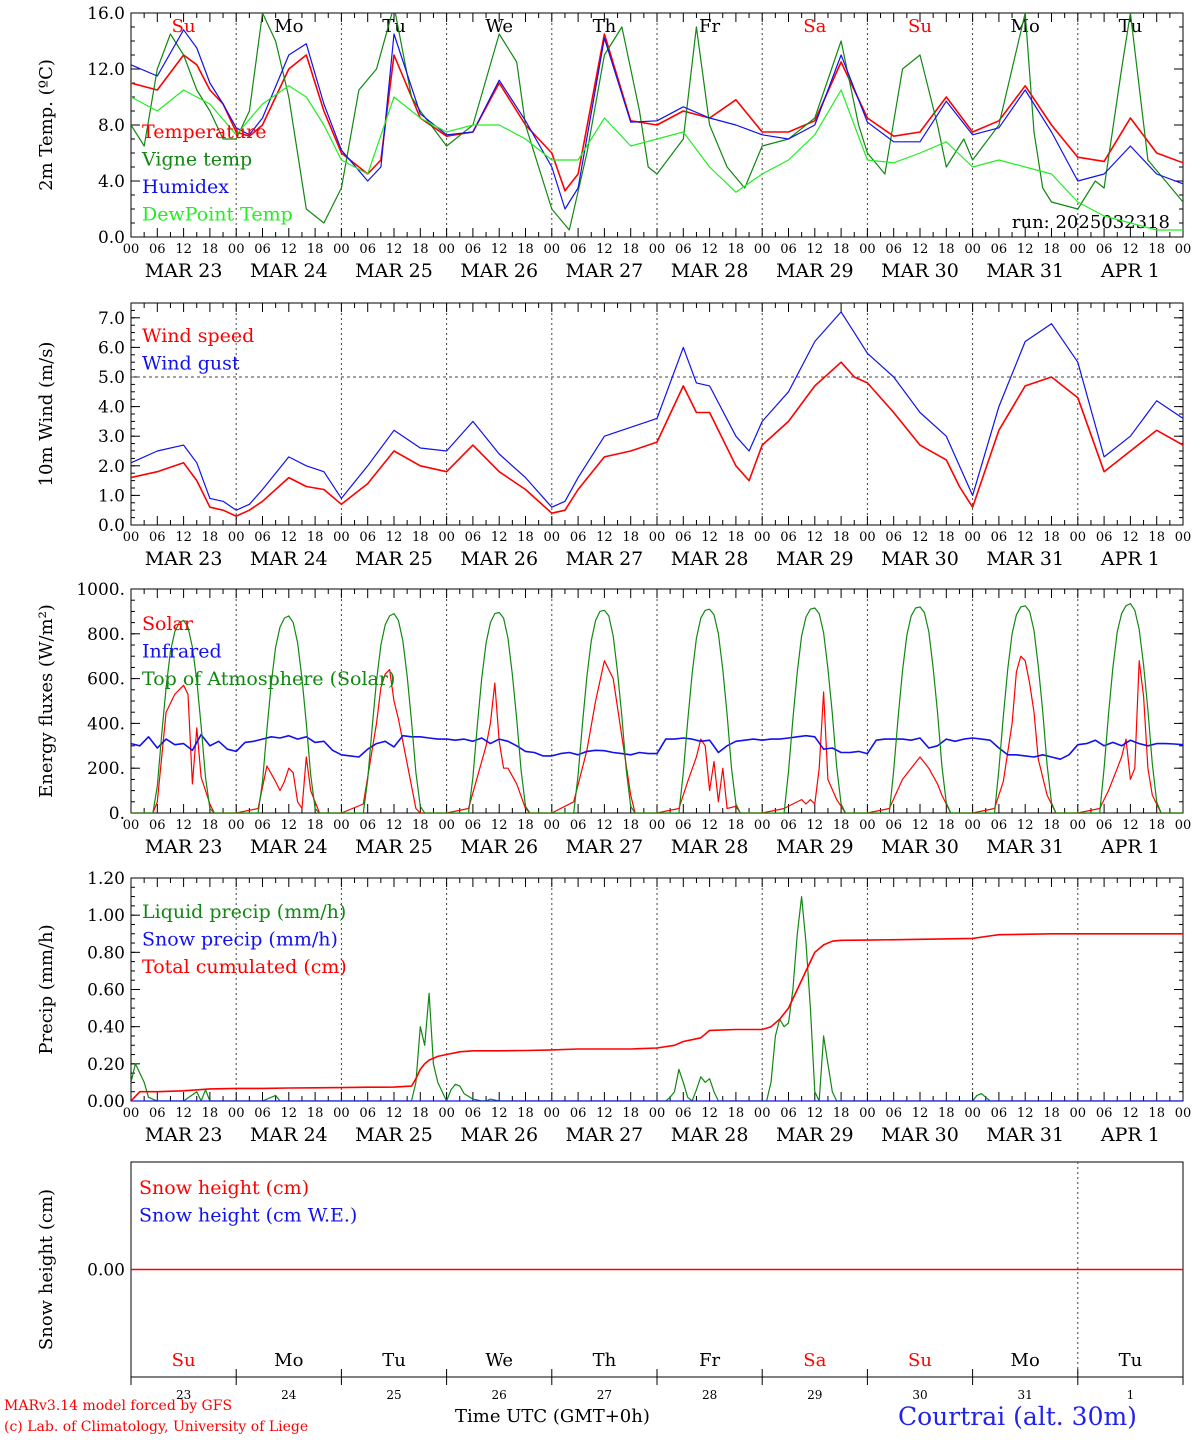 The height and width of the screenshot is (1440, 1194). What do you see at coordinates (815, 559) in the screenshot?
I see `date-label: MAR 29` at bounding box center [815, 559].